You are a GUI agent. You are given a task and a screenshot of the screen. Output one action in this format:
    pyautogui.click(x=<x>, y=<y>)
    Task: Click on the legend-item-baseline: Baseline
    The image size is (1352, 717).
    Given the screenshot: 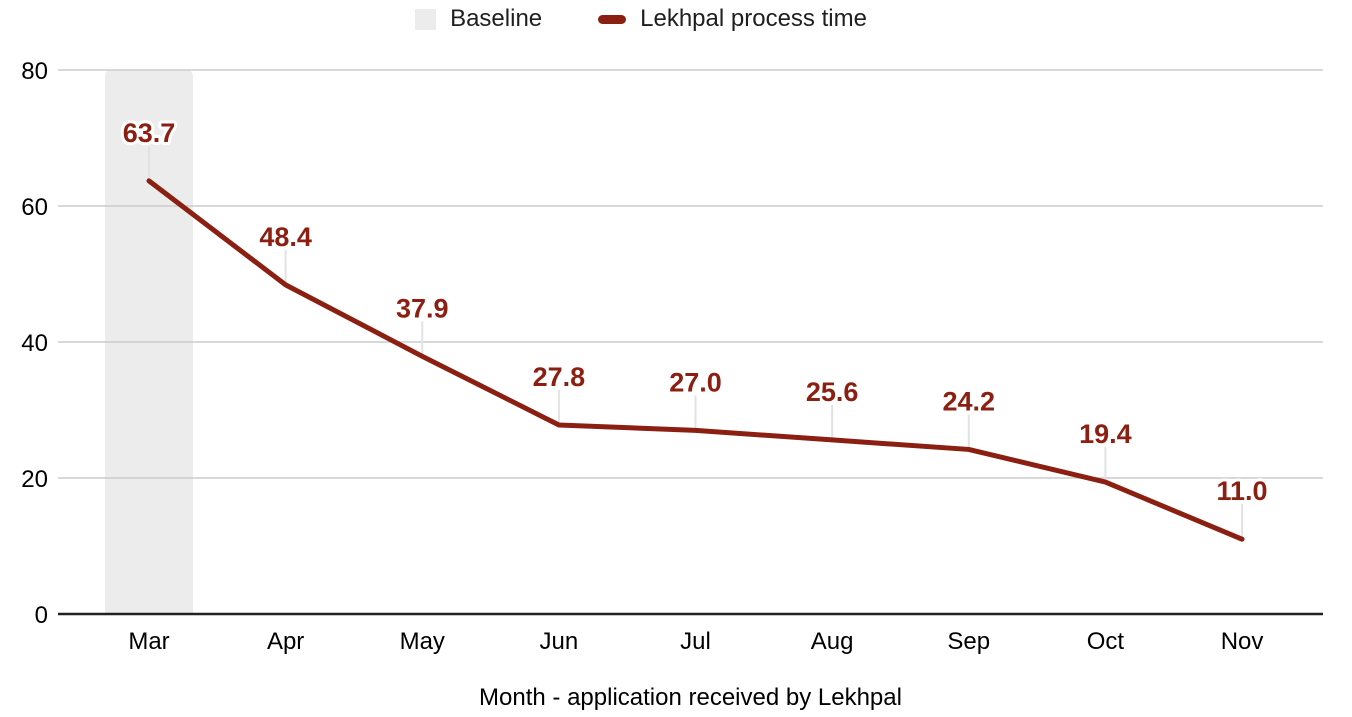 What is the action you would take?
    pyautogui.click(x=478, y=19)
    